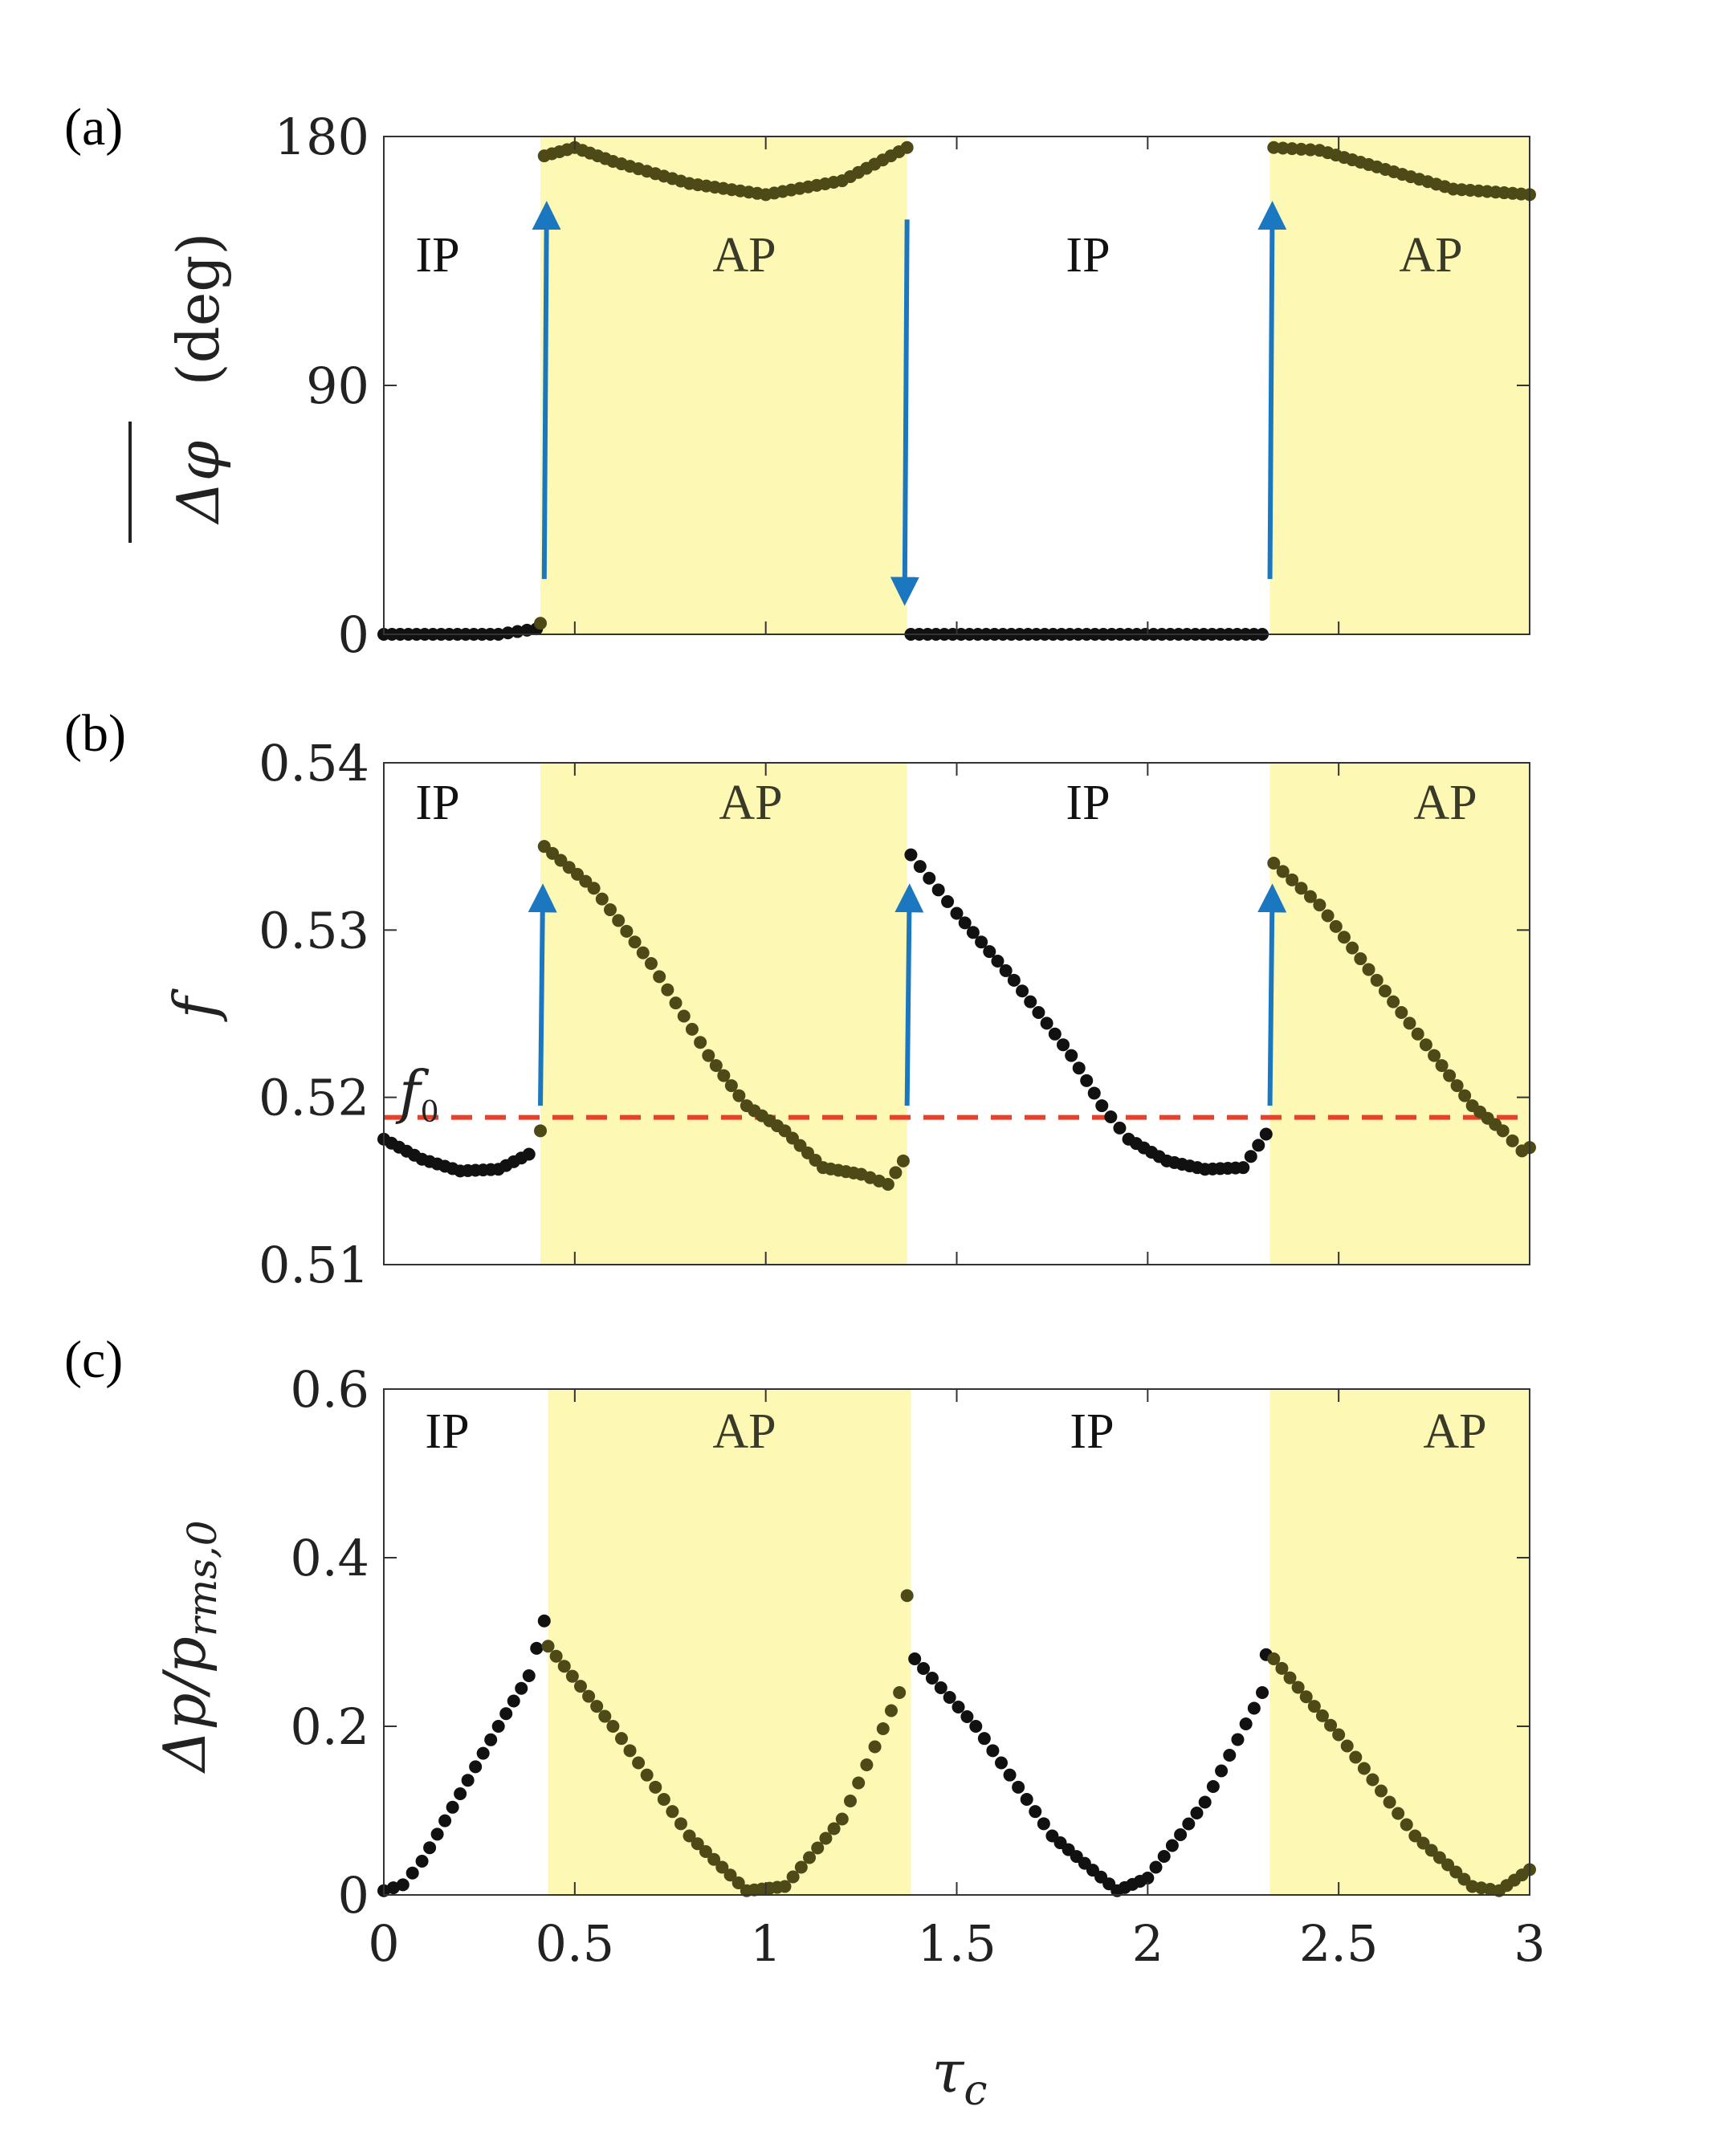  What do you see at coordinates (1445, 803) in the screenshot?
I see `region-label-ap: AP` at bounding box center [1445, 803].